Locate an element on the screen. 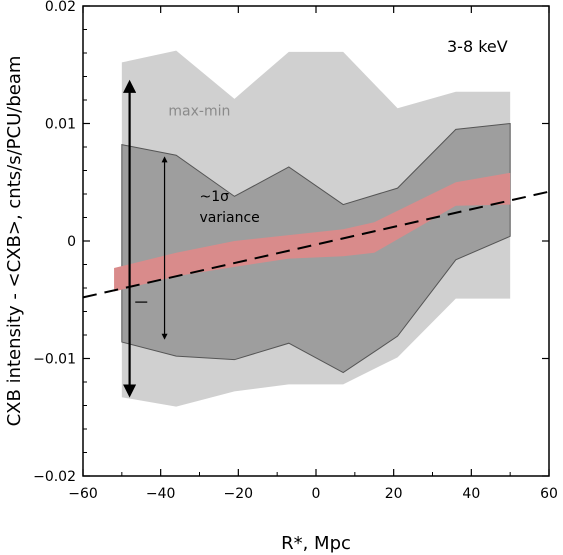 Image resolution: width=563 pixels, height=555 pixels. y-tick-label: 0.01 is located at coordinates (60, 125).